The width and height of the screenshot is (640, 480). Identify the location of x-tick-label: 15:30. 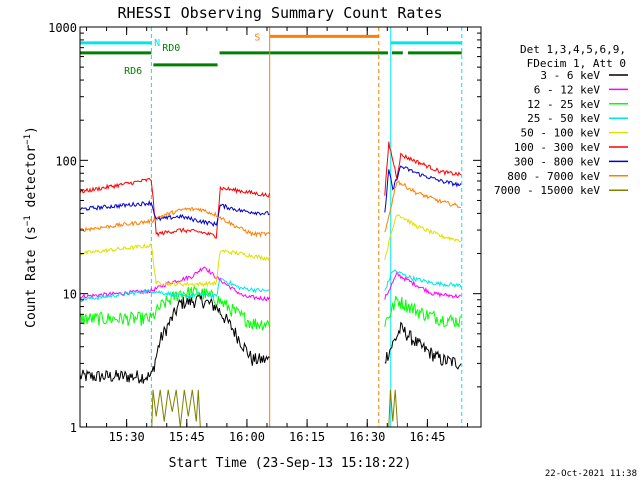
(127, 437).